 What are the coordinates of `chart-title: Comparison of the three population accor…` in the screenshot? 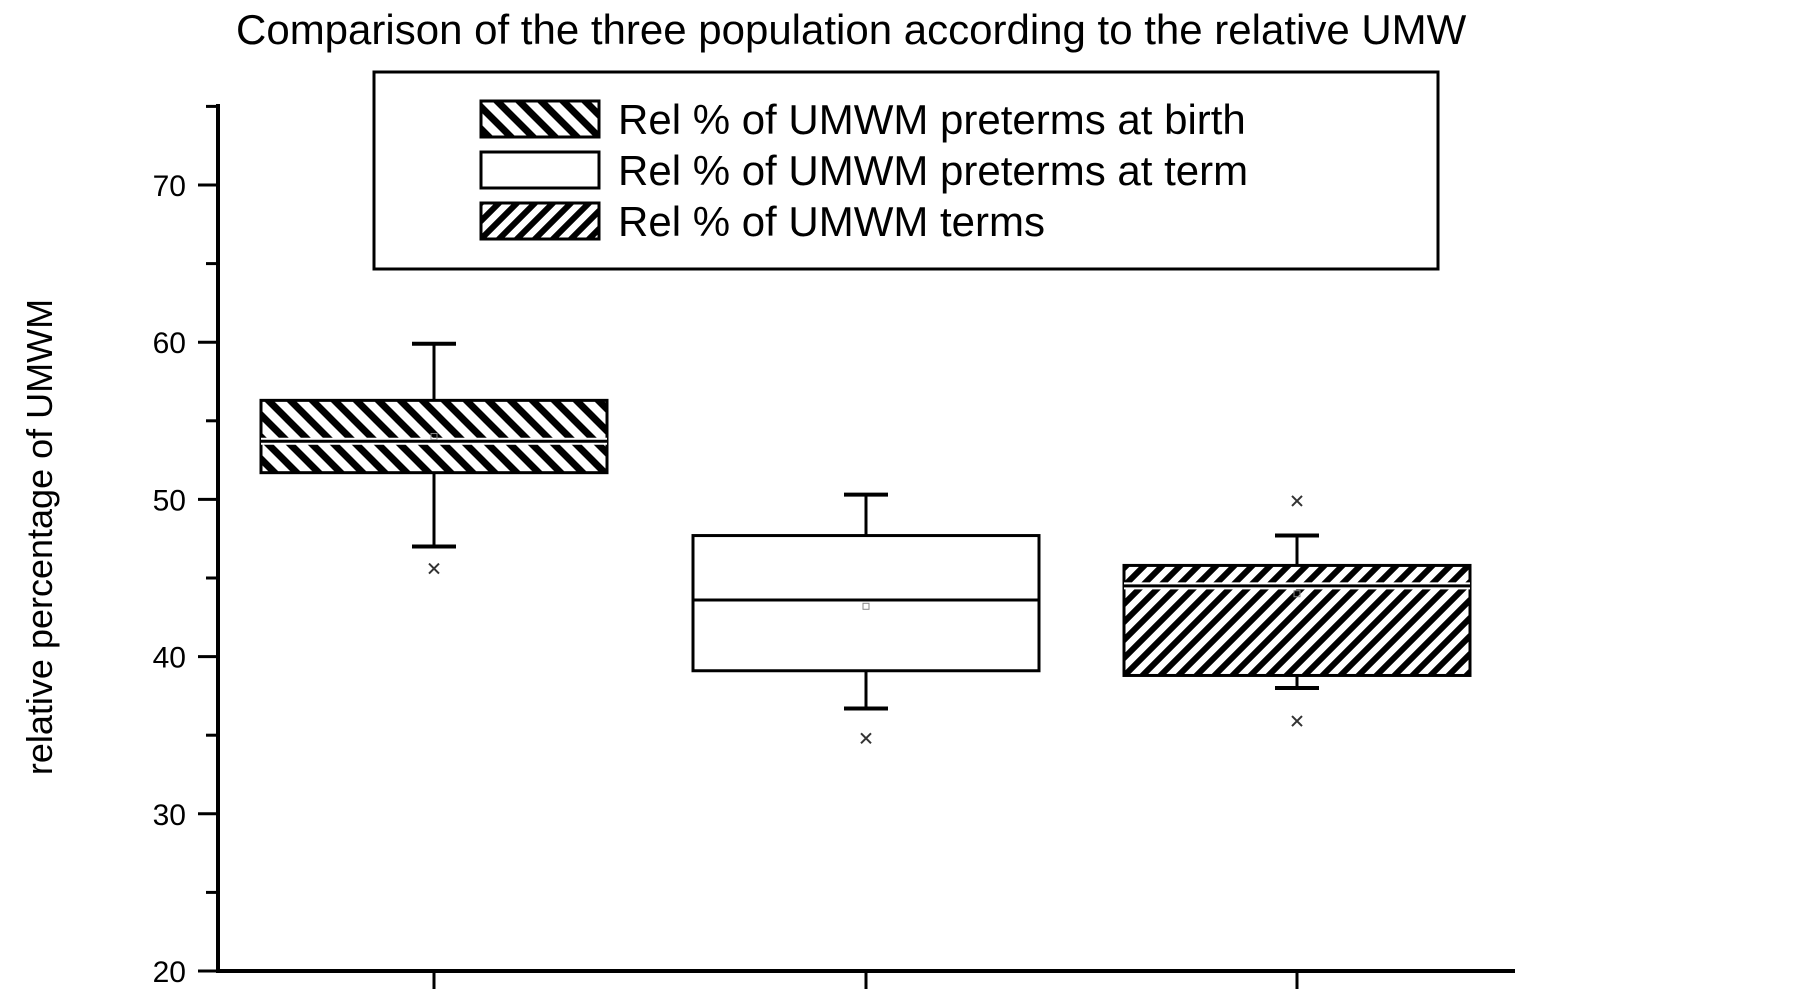 It's located at (851, 29).